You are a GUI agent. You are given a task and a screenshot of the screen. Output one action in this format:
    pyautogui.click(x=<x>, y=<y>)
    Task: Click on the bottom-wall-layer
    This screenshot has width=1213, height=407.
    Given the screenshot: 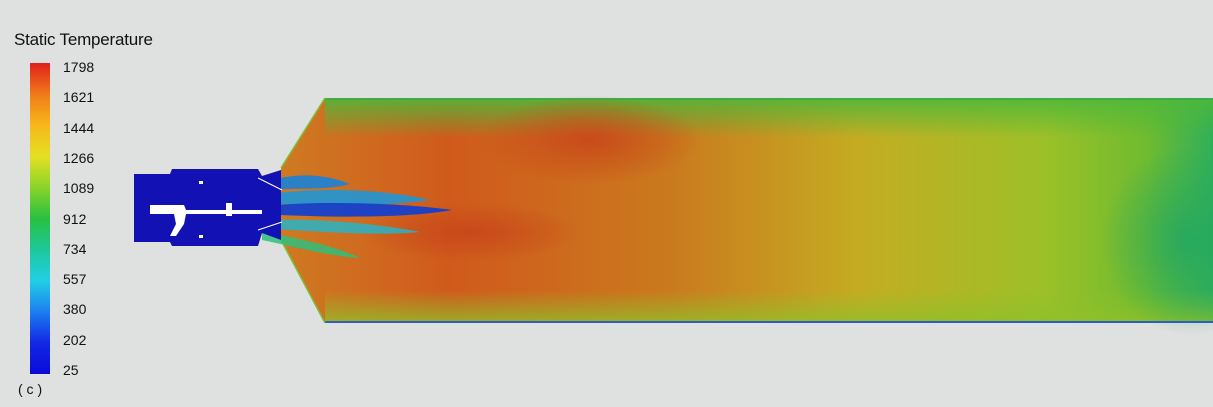 What is the action you would take?
    pyautogui.click(x=769, y=306)
    